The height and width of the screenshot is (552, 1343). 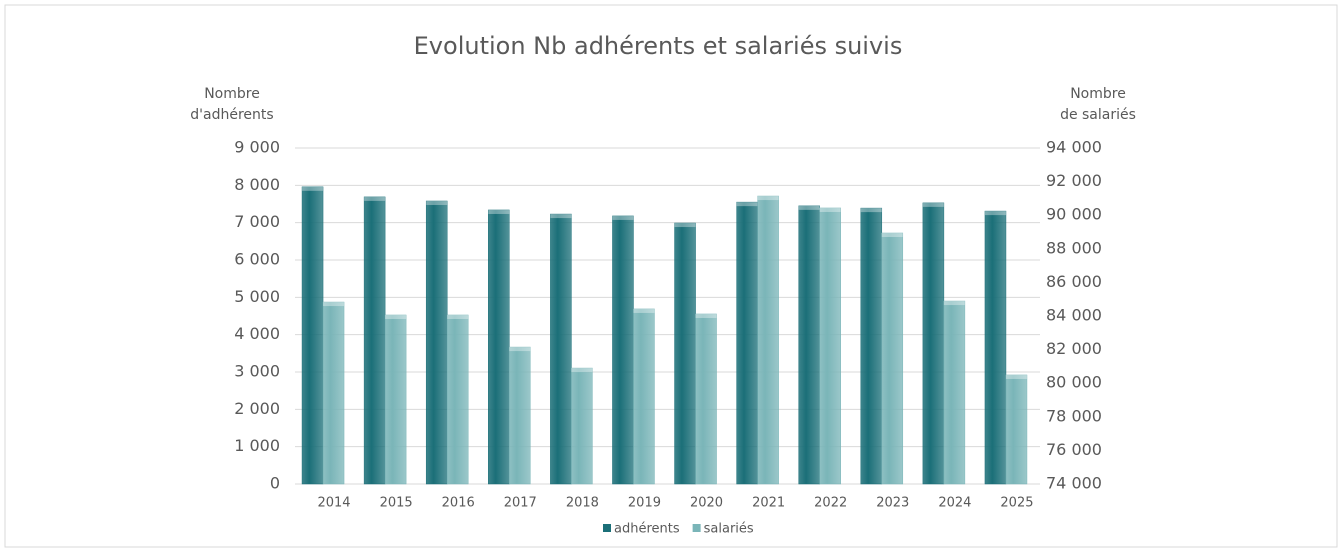 I want to click on y-tick-label: 1 000, so click(x=257, y=445).